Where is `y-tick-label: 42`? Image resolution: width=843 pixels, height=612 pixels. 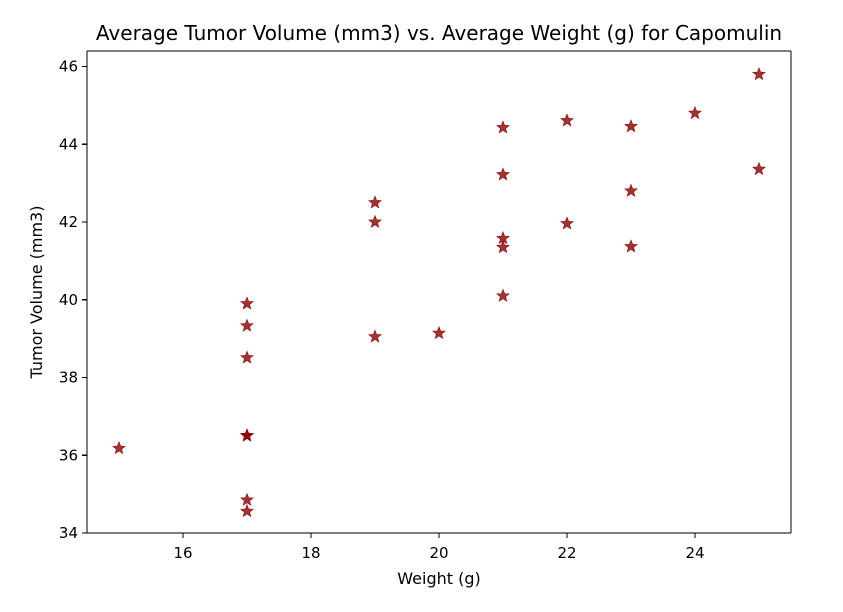 y-tick-label: 42 is located at coordinates (68, 222).